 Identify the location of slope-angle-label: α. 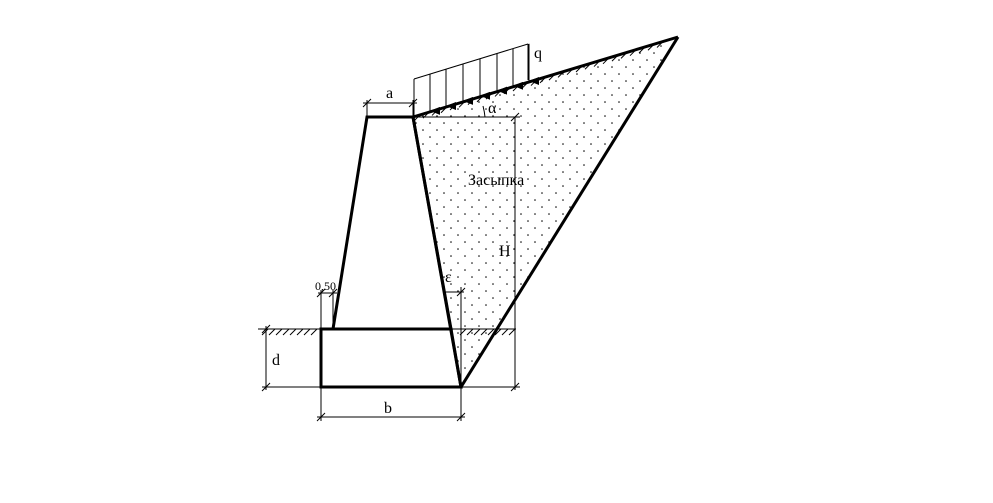
(492, 108).